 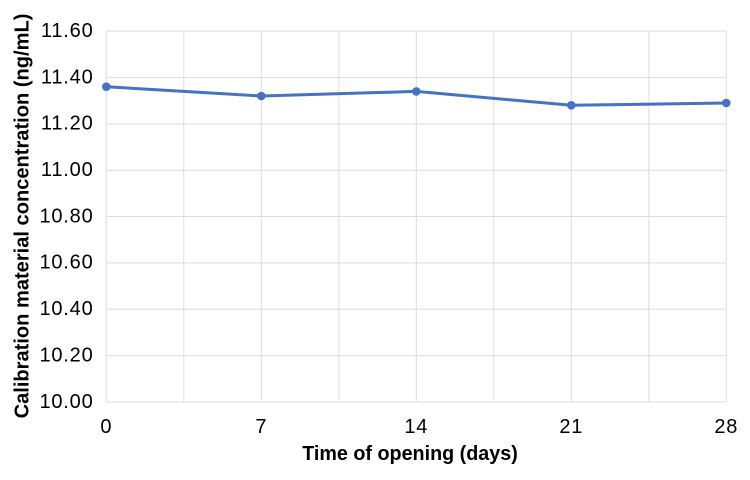 What do you see at coordinates (410, 454) in the screenshot?
I see `svg-text: Time of opening (days)` at bounding box center [410, 454].